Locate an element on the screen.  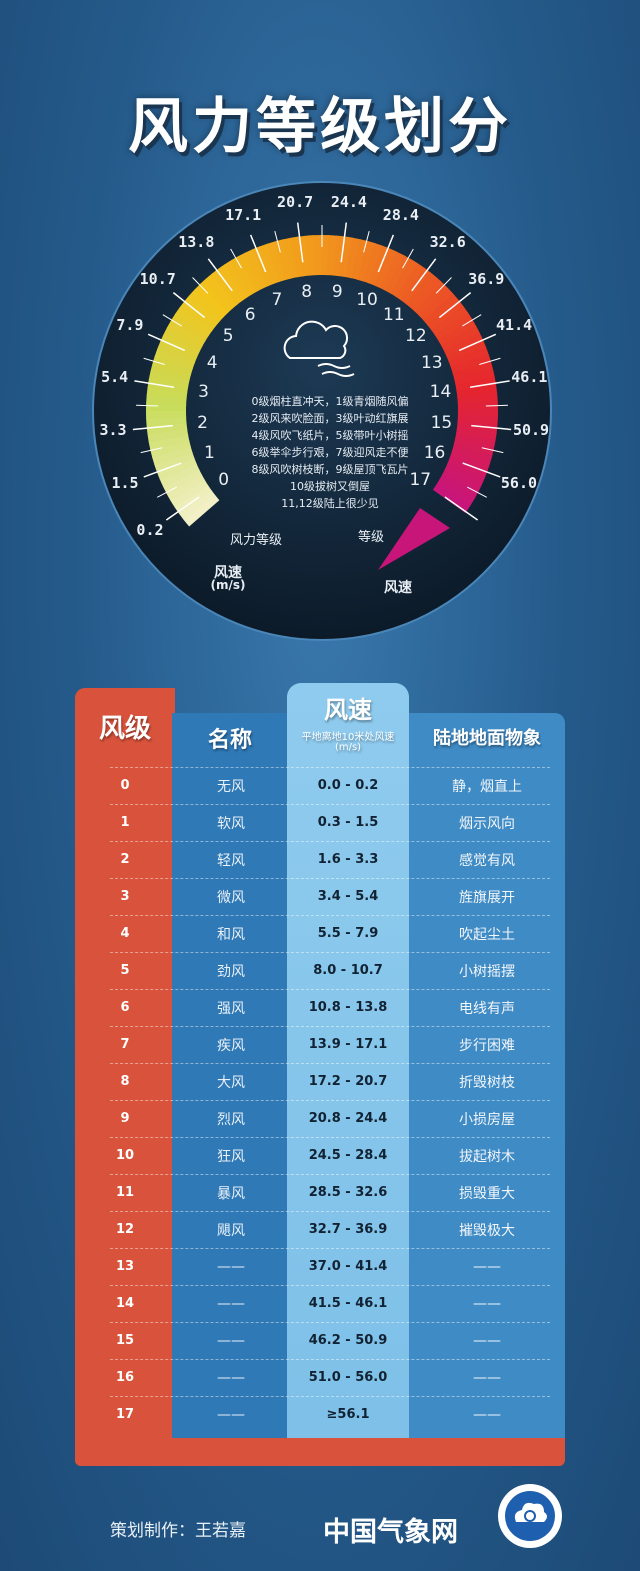
desc-line: 11,12级陆上很少见 is located at coordinates (330, 503).